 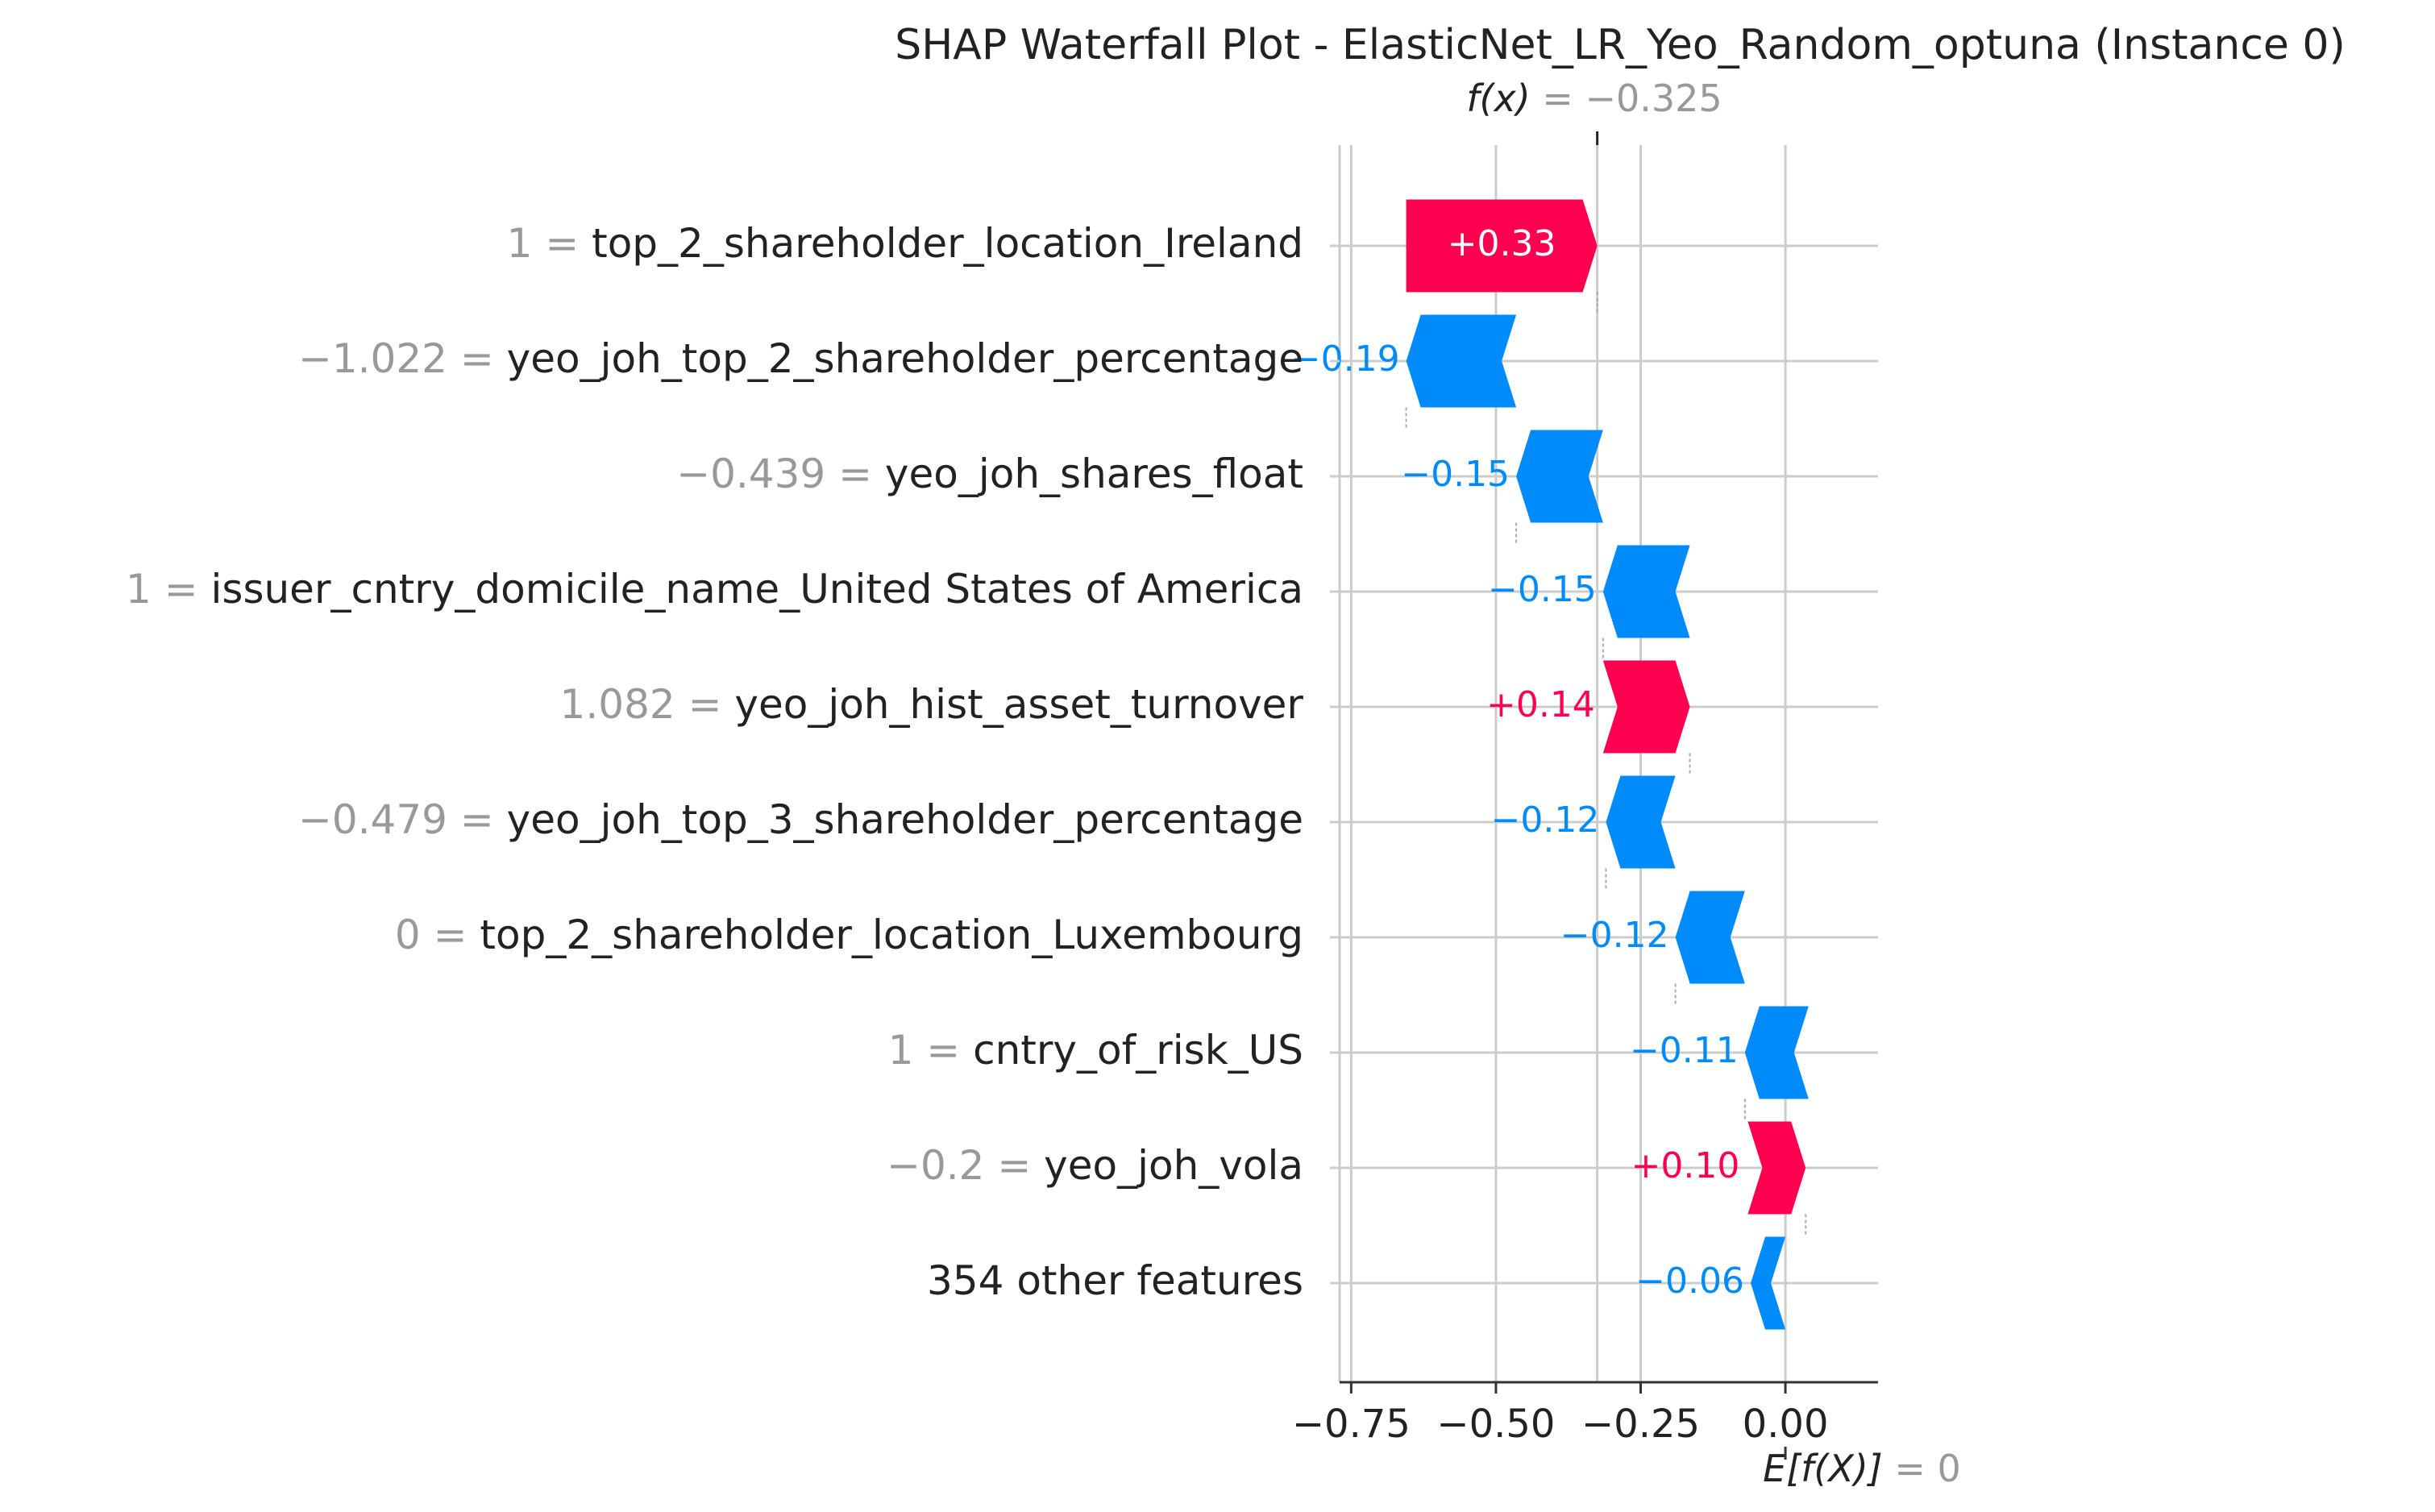 I want to click on feature-value: −0.479 =, so click(x=403, y=819).